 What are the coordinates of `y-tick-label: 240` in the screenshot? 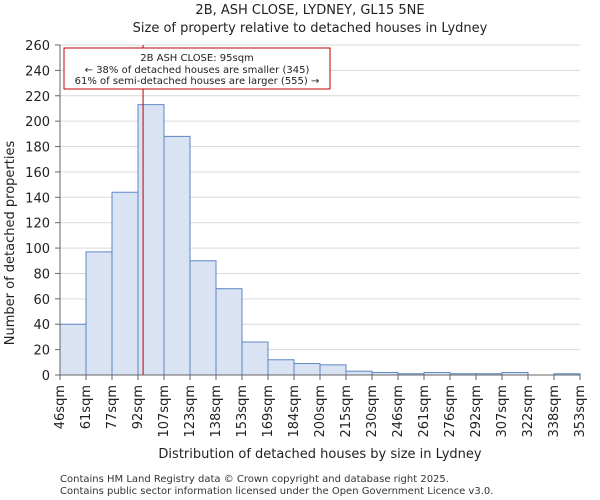 It's located at (37, 71).